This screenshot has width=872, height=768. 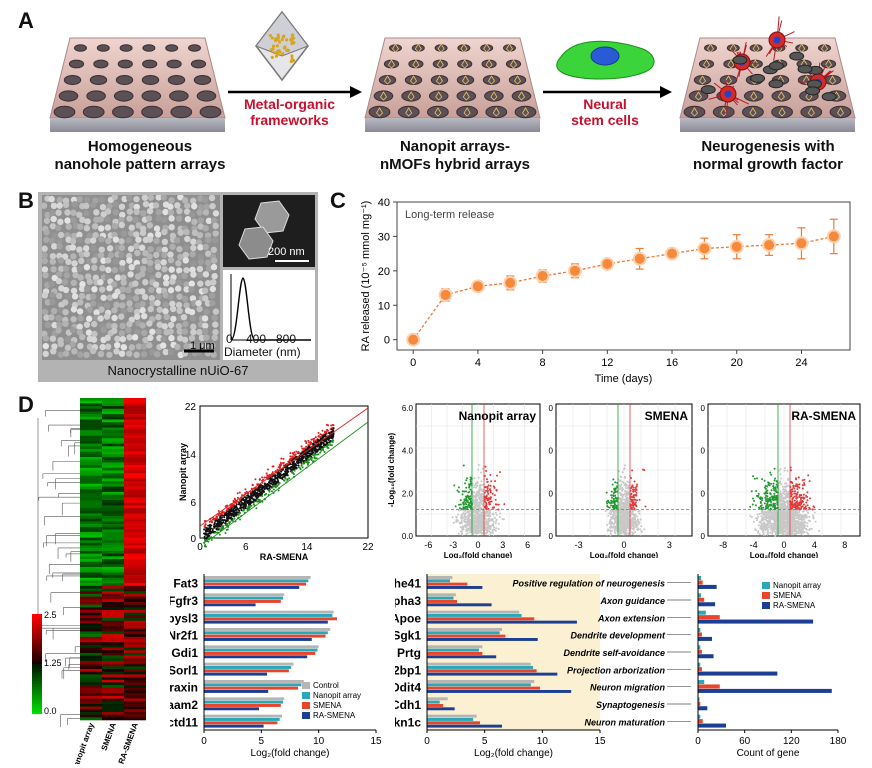 I want to click on mof-dot, so click(x=292, y=56).